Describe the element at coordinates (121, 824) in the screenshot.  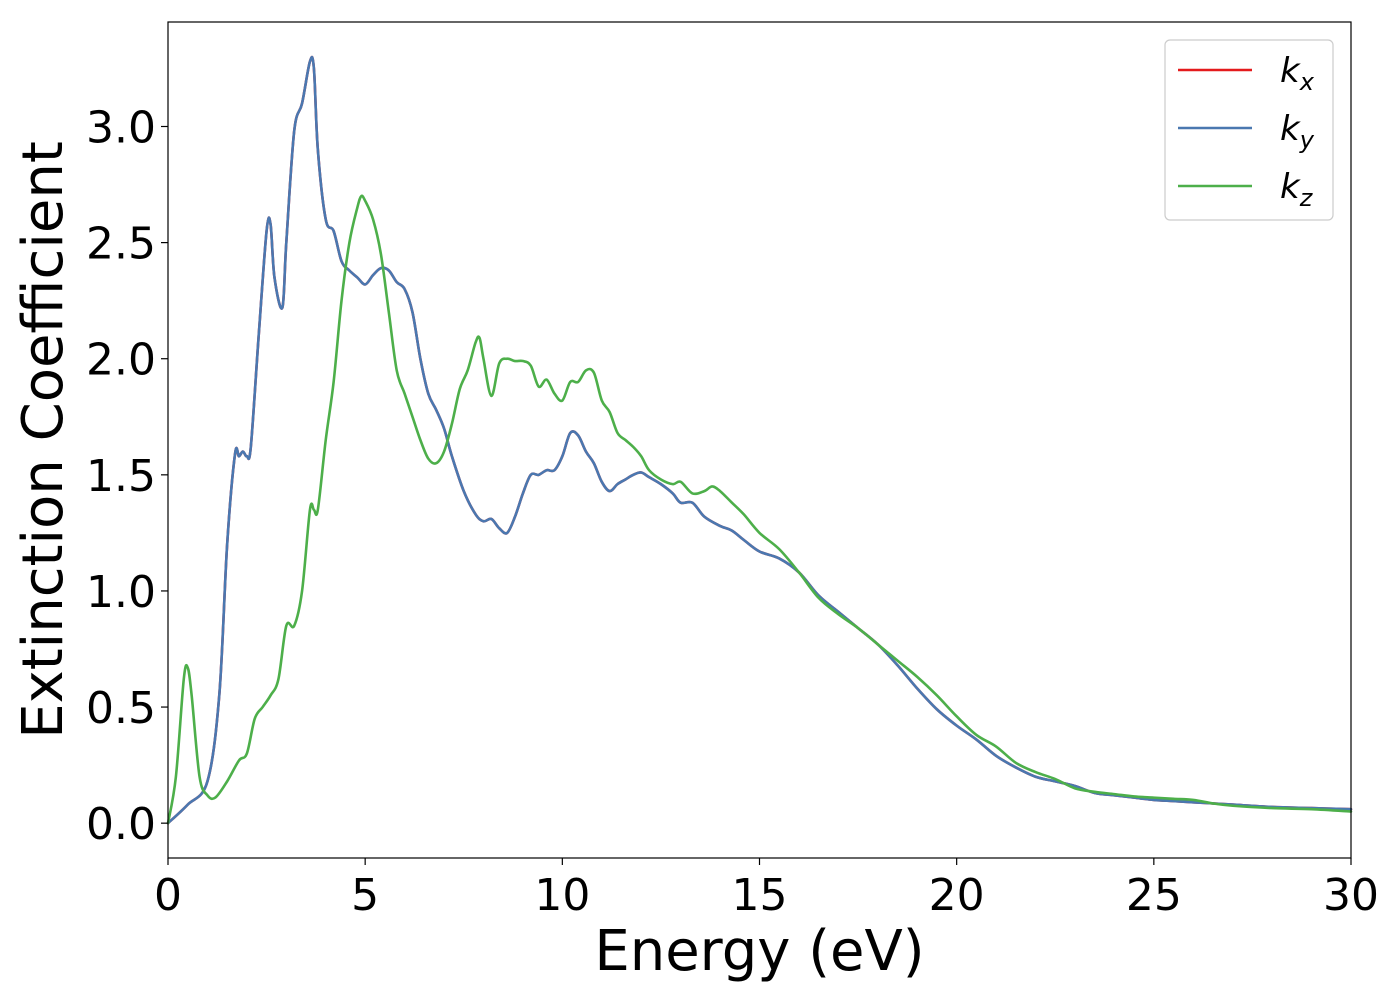
I see `y-tick-label: 0.0` at that location.